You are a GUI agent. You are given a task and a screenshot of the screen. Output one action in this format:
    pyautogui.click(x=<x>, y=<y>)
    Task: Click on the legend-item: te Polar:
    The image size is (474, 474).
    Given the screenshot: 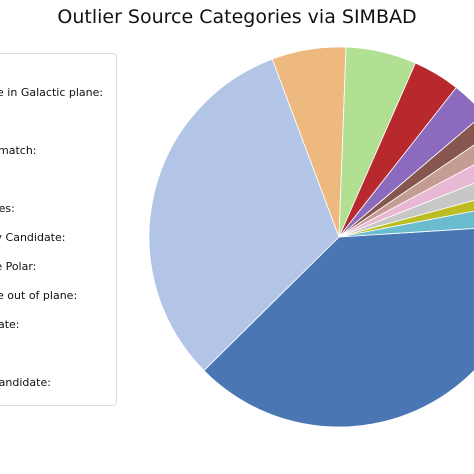 What is the action you would take?
    pyautogui.click(x=18, y=266)
    